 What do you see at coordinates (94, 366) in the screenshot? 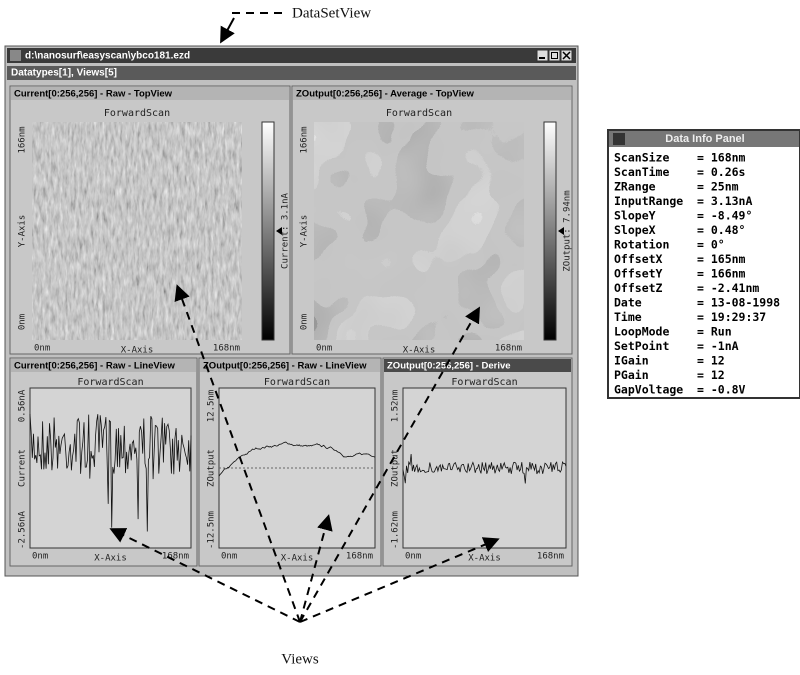
I see `view-title: Current[0:256,256] - Raw - LineView` at bounding box center [94, 366].